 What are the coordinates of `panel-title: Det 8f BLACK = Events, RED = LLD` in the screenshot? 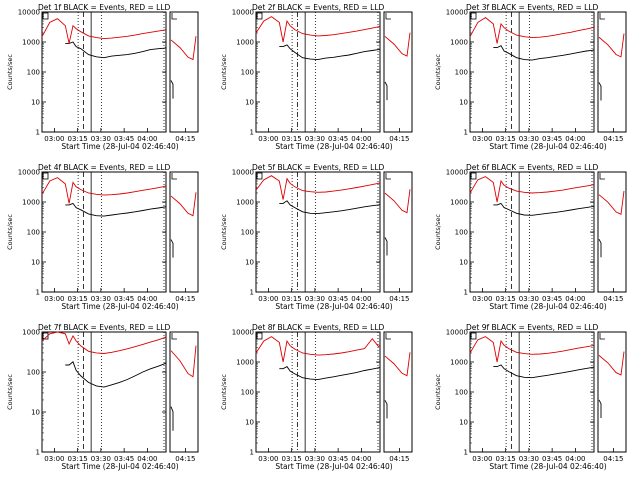 It's located at (318, 327).